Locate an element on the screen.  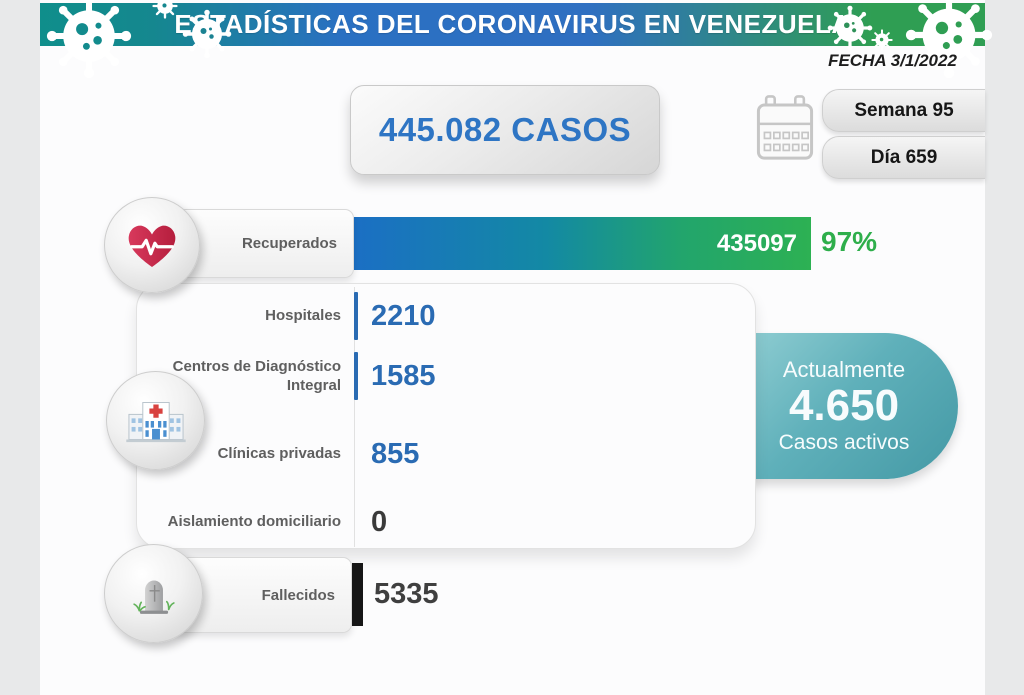
breakdown-row: Centros de Diagnóstico Integral 1585 is located at coordinates (294, 376).